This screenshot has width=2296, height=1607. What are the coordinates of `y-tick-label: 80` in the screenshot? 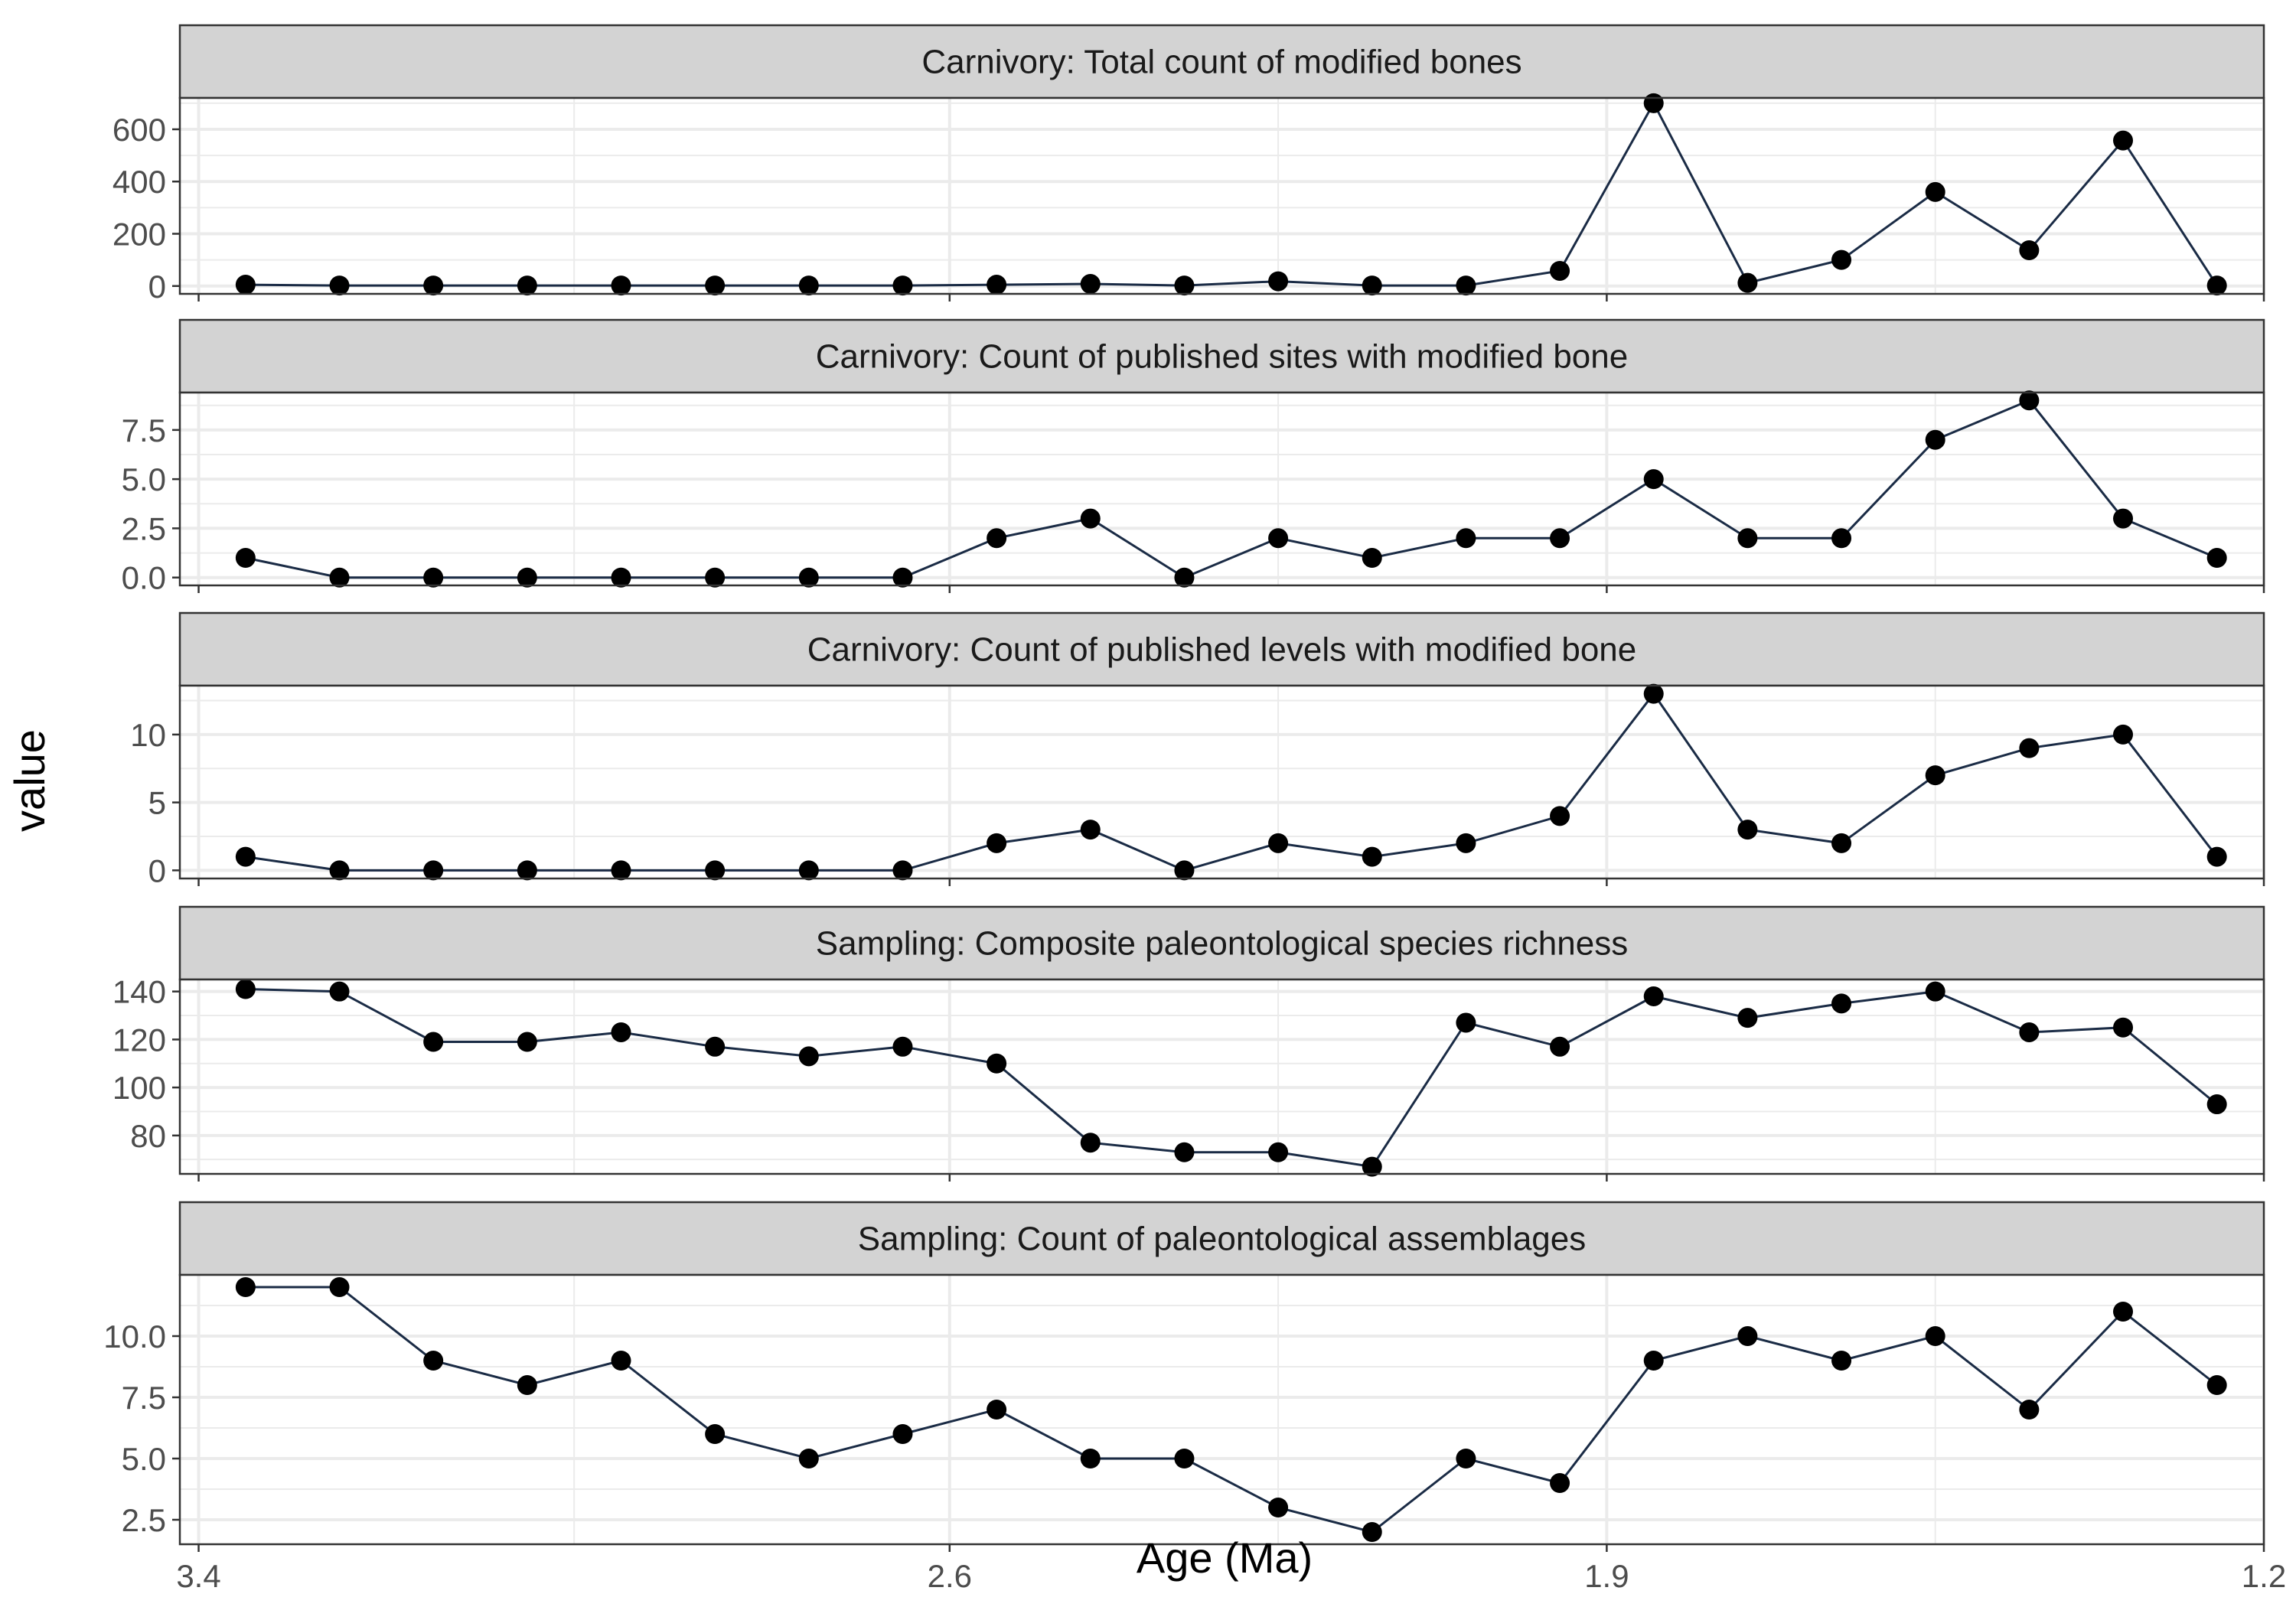 It's located at (148, 1136).